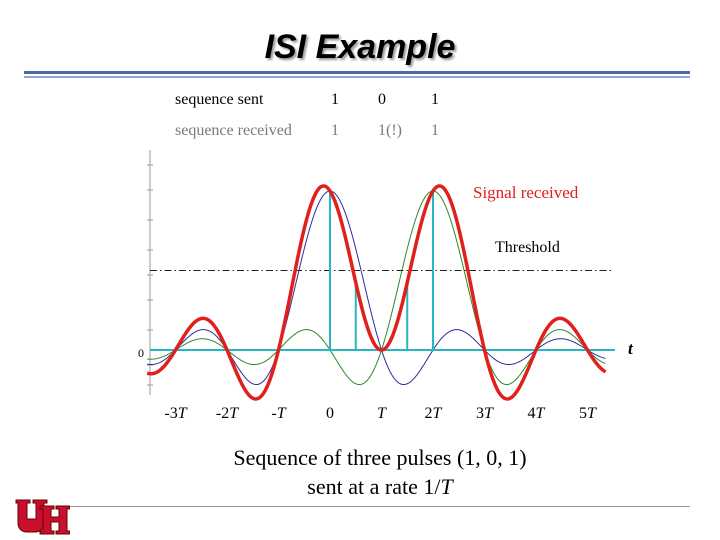 This screenshot has width=720, height=540. What do you see at coordinates (374, 486) in the screenshot?
I see `caption-rate-text: sent at a rate 1/` at bounding box center [374, 486].